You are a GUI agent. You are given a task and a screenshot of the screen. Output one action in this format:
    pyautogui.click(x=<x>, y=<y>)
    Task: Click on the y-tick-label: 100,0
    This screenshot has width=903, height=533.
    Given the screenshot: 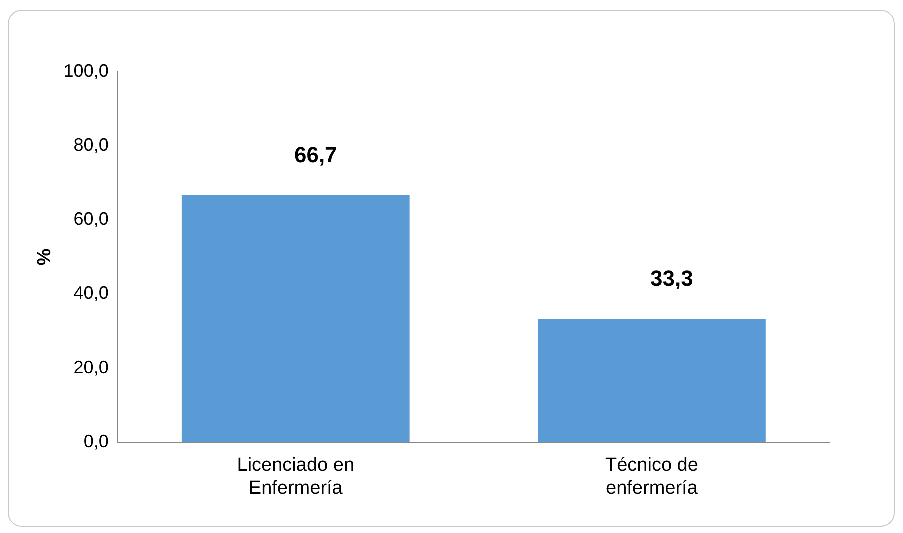 What is the action you would take?
    pyautogui.click(x=86, y=70)
    